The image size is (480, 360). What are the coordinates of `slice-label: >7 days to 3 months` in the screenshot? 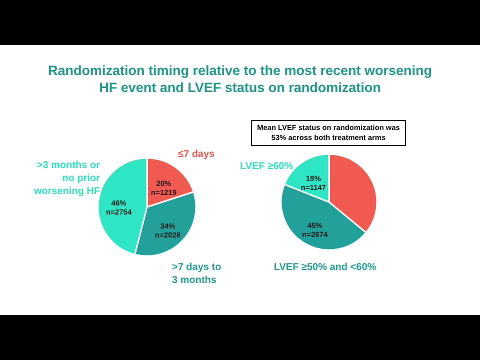 It's located at (197, 274).